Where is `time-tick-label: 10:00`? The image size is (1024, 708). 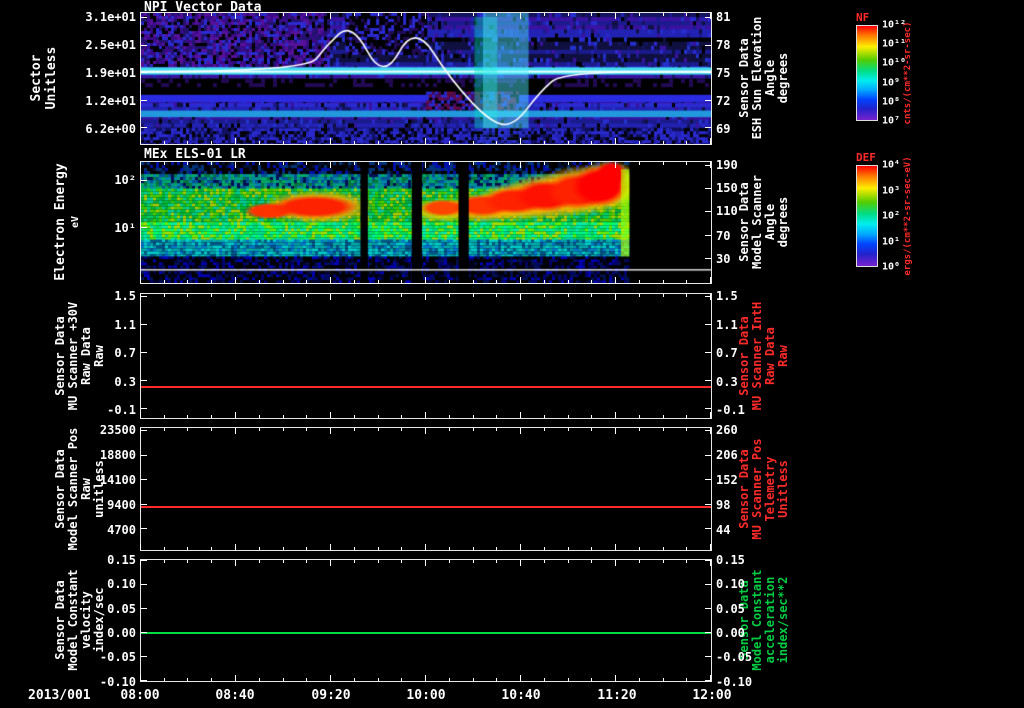 time-tick-label: 10:00 is located at coordinates (426, 695).